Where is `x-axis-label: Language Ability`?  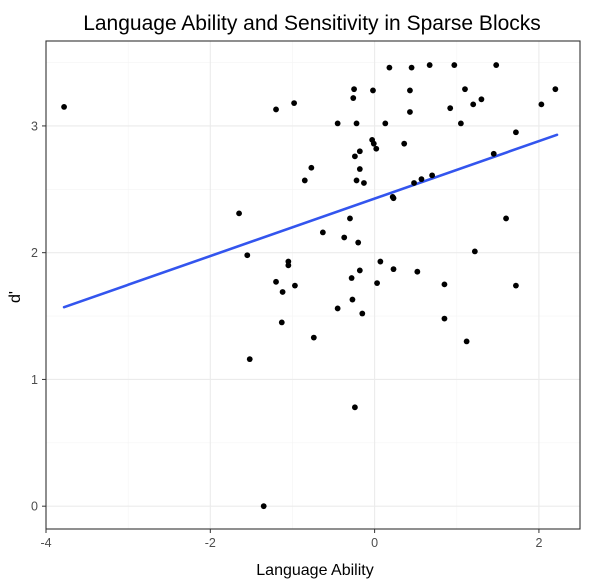 x-axis-label: Language Ability is located at coordinates (314, 570).